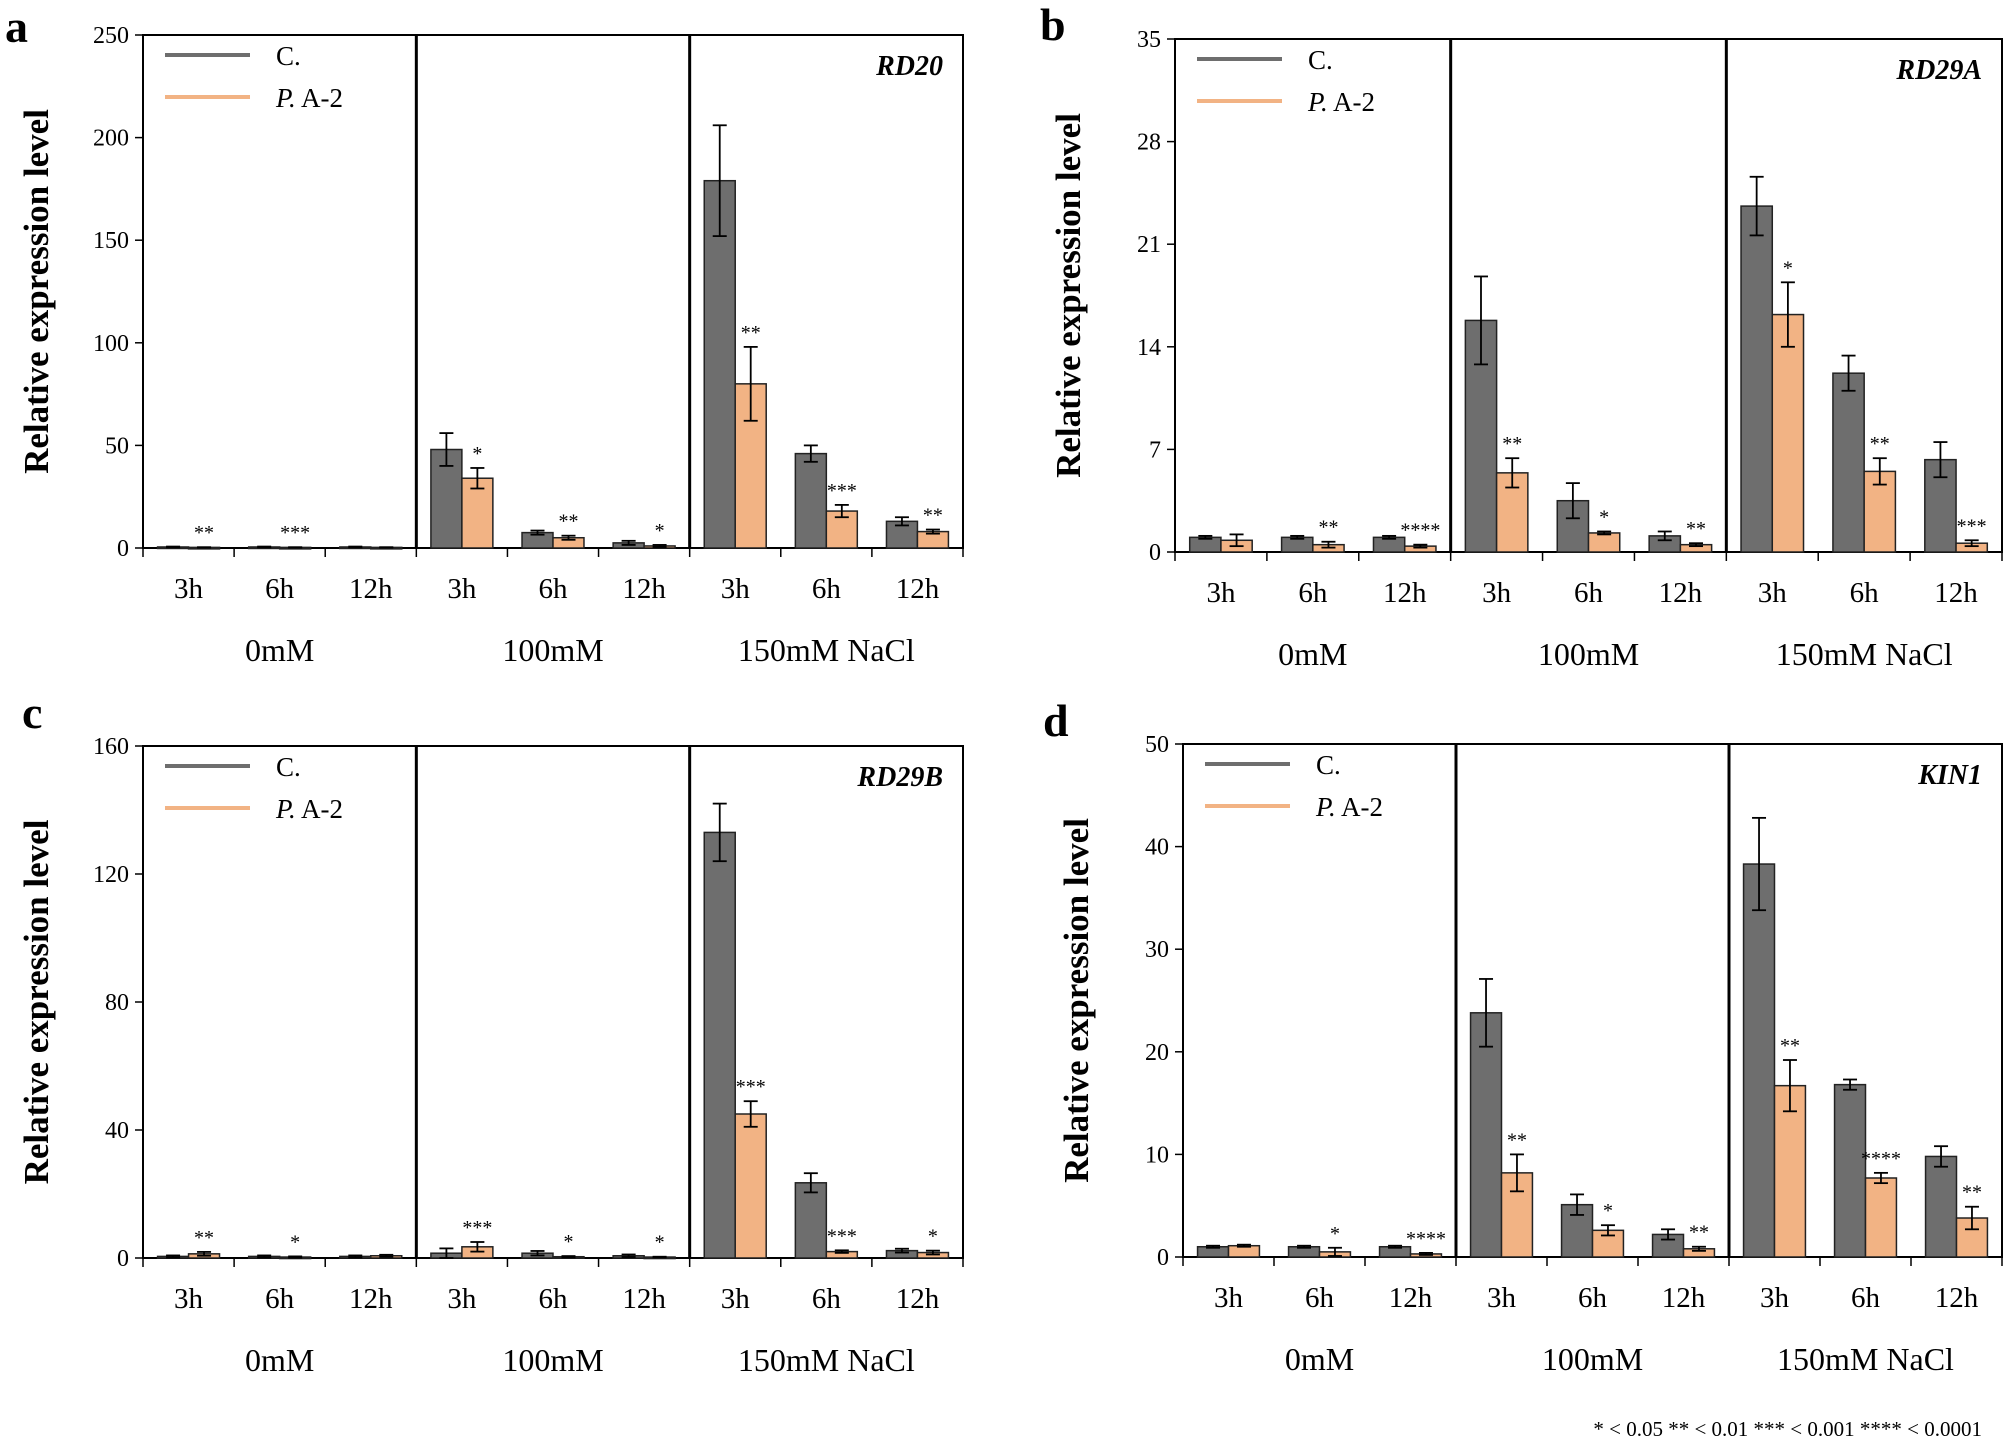 Image resolution: width=2008 pixels, height=1439 pixels. I want to click on y-tick-label: 160, so click(111, 747).